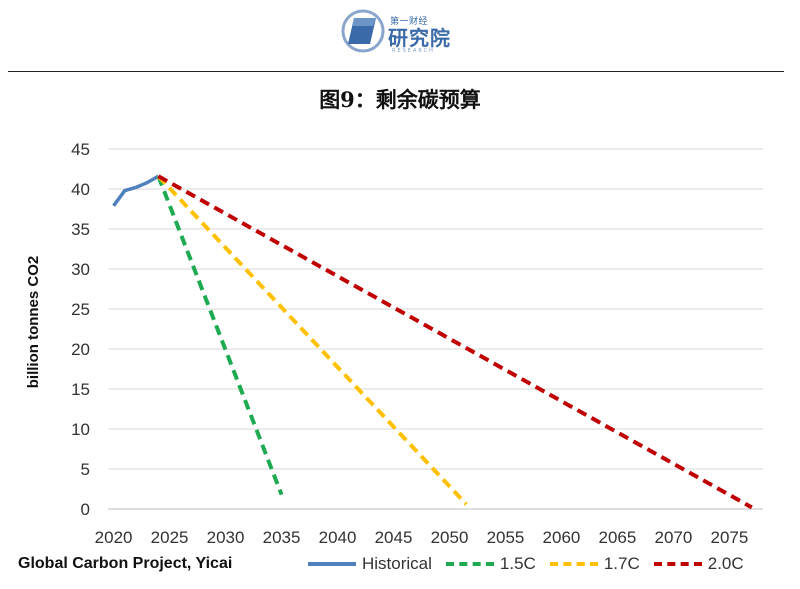  Describe the element at coordinates (80, 189) in the screenshot. I see `y-tick-label: 40` at that location.